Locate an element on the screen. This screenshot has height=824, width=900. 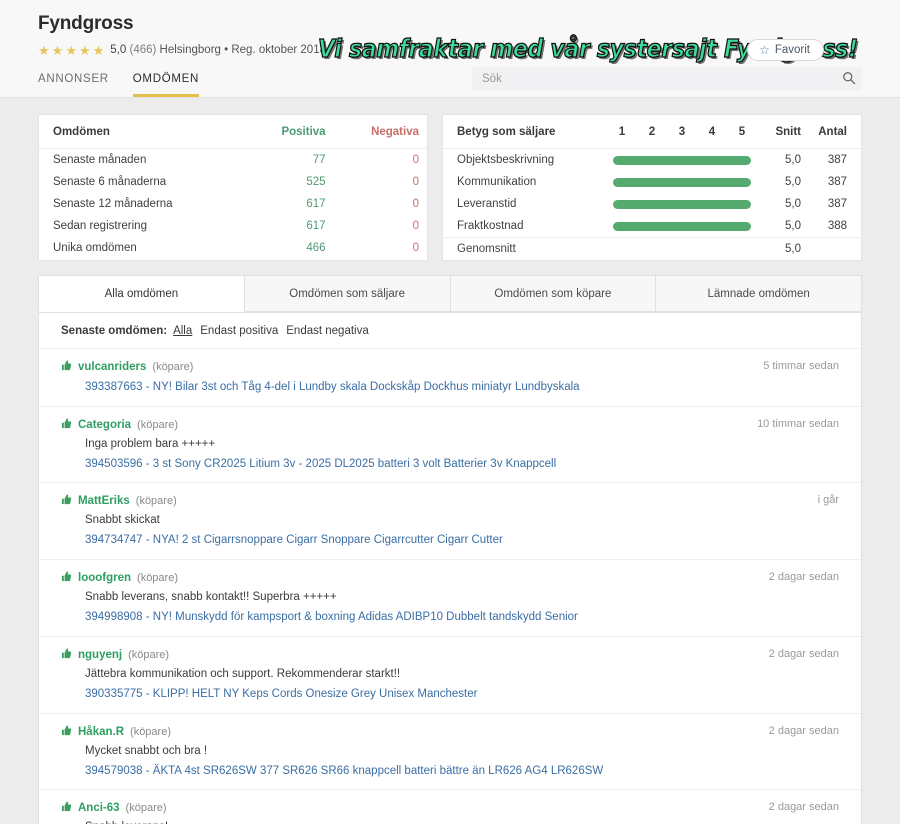
review-timestamp: 10 timmar sedan is located at coordinates (798, 423).